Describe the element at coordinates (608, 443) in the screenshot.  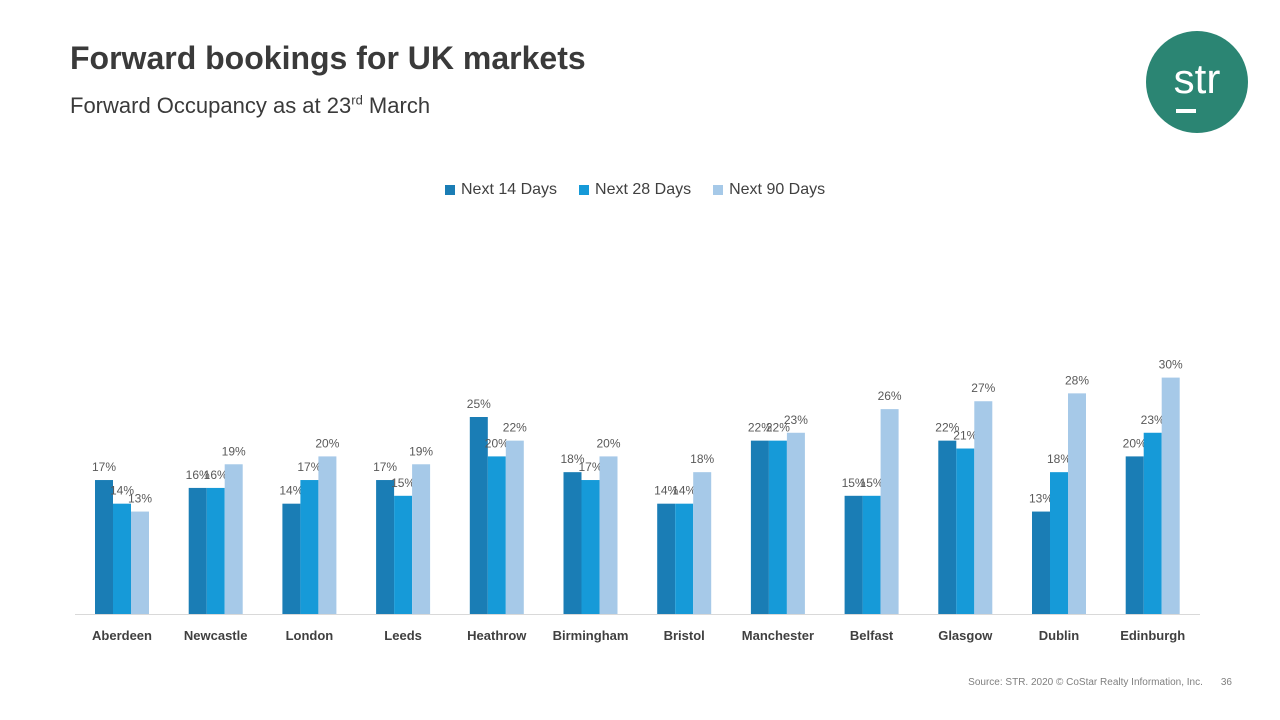
I see `data-label-birmingham-next-90-days: 20%` at that location.